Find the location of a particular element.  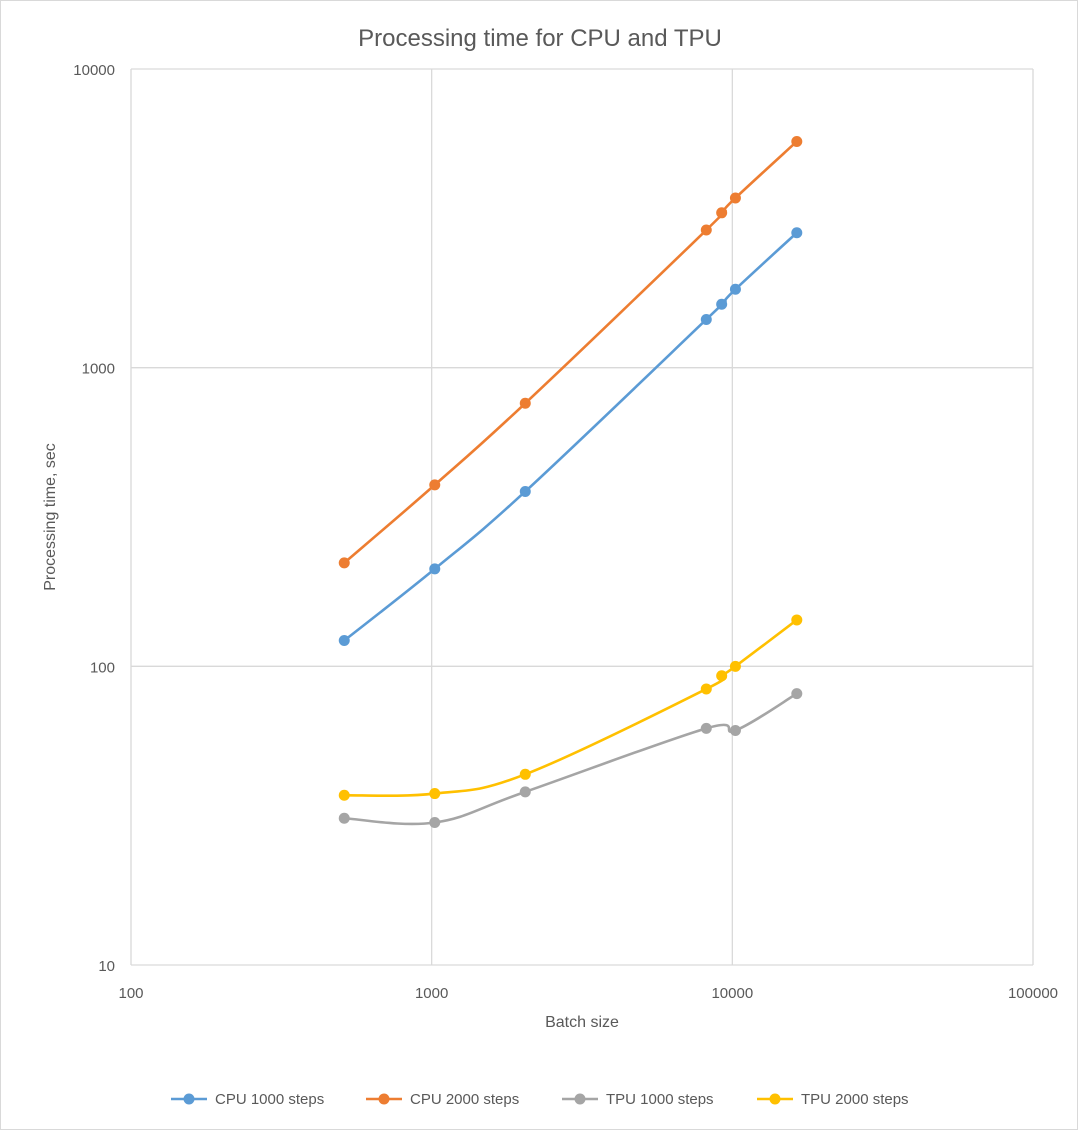

legend-label: CPU 2000 steps is located at coordinates (464, 1099).